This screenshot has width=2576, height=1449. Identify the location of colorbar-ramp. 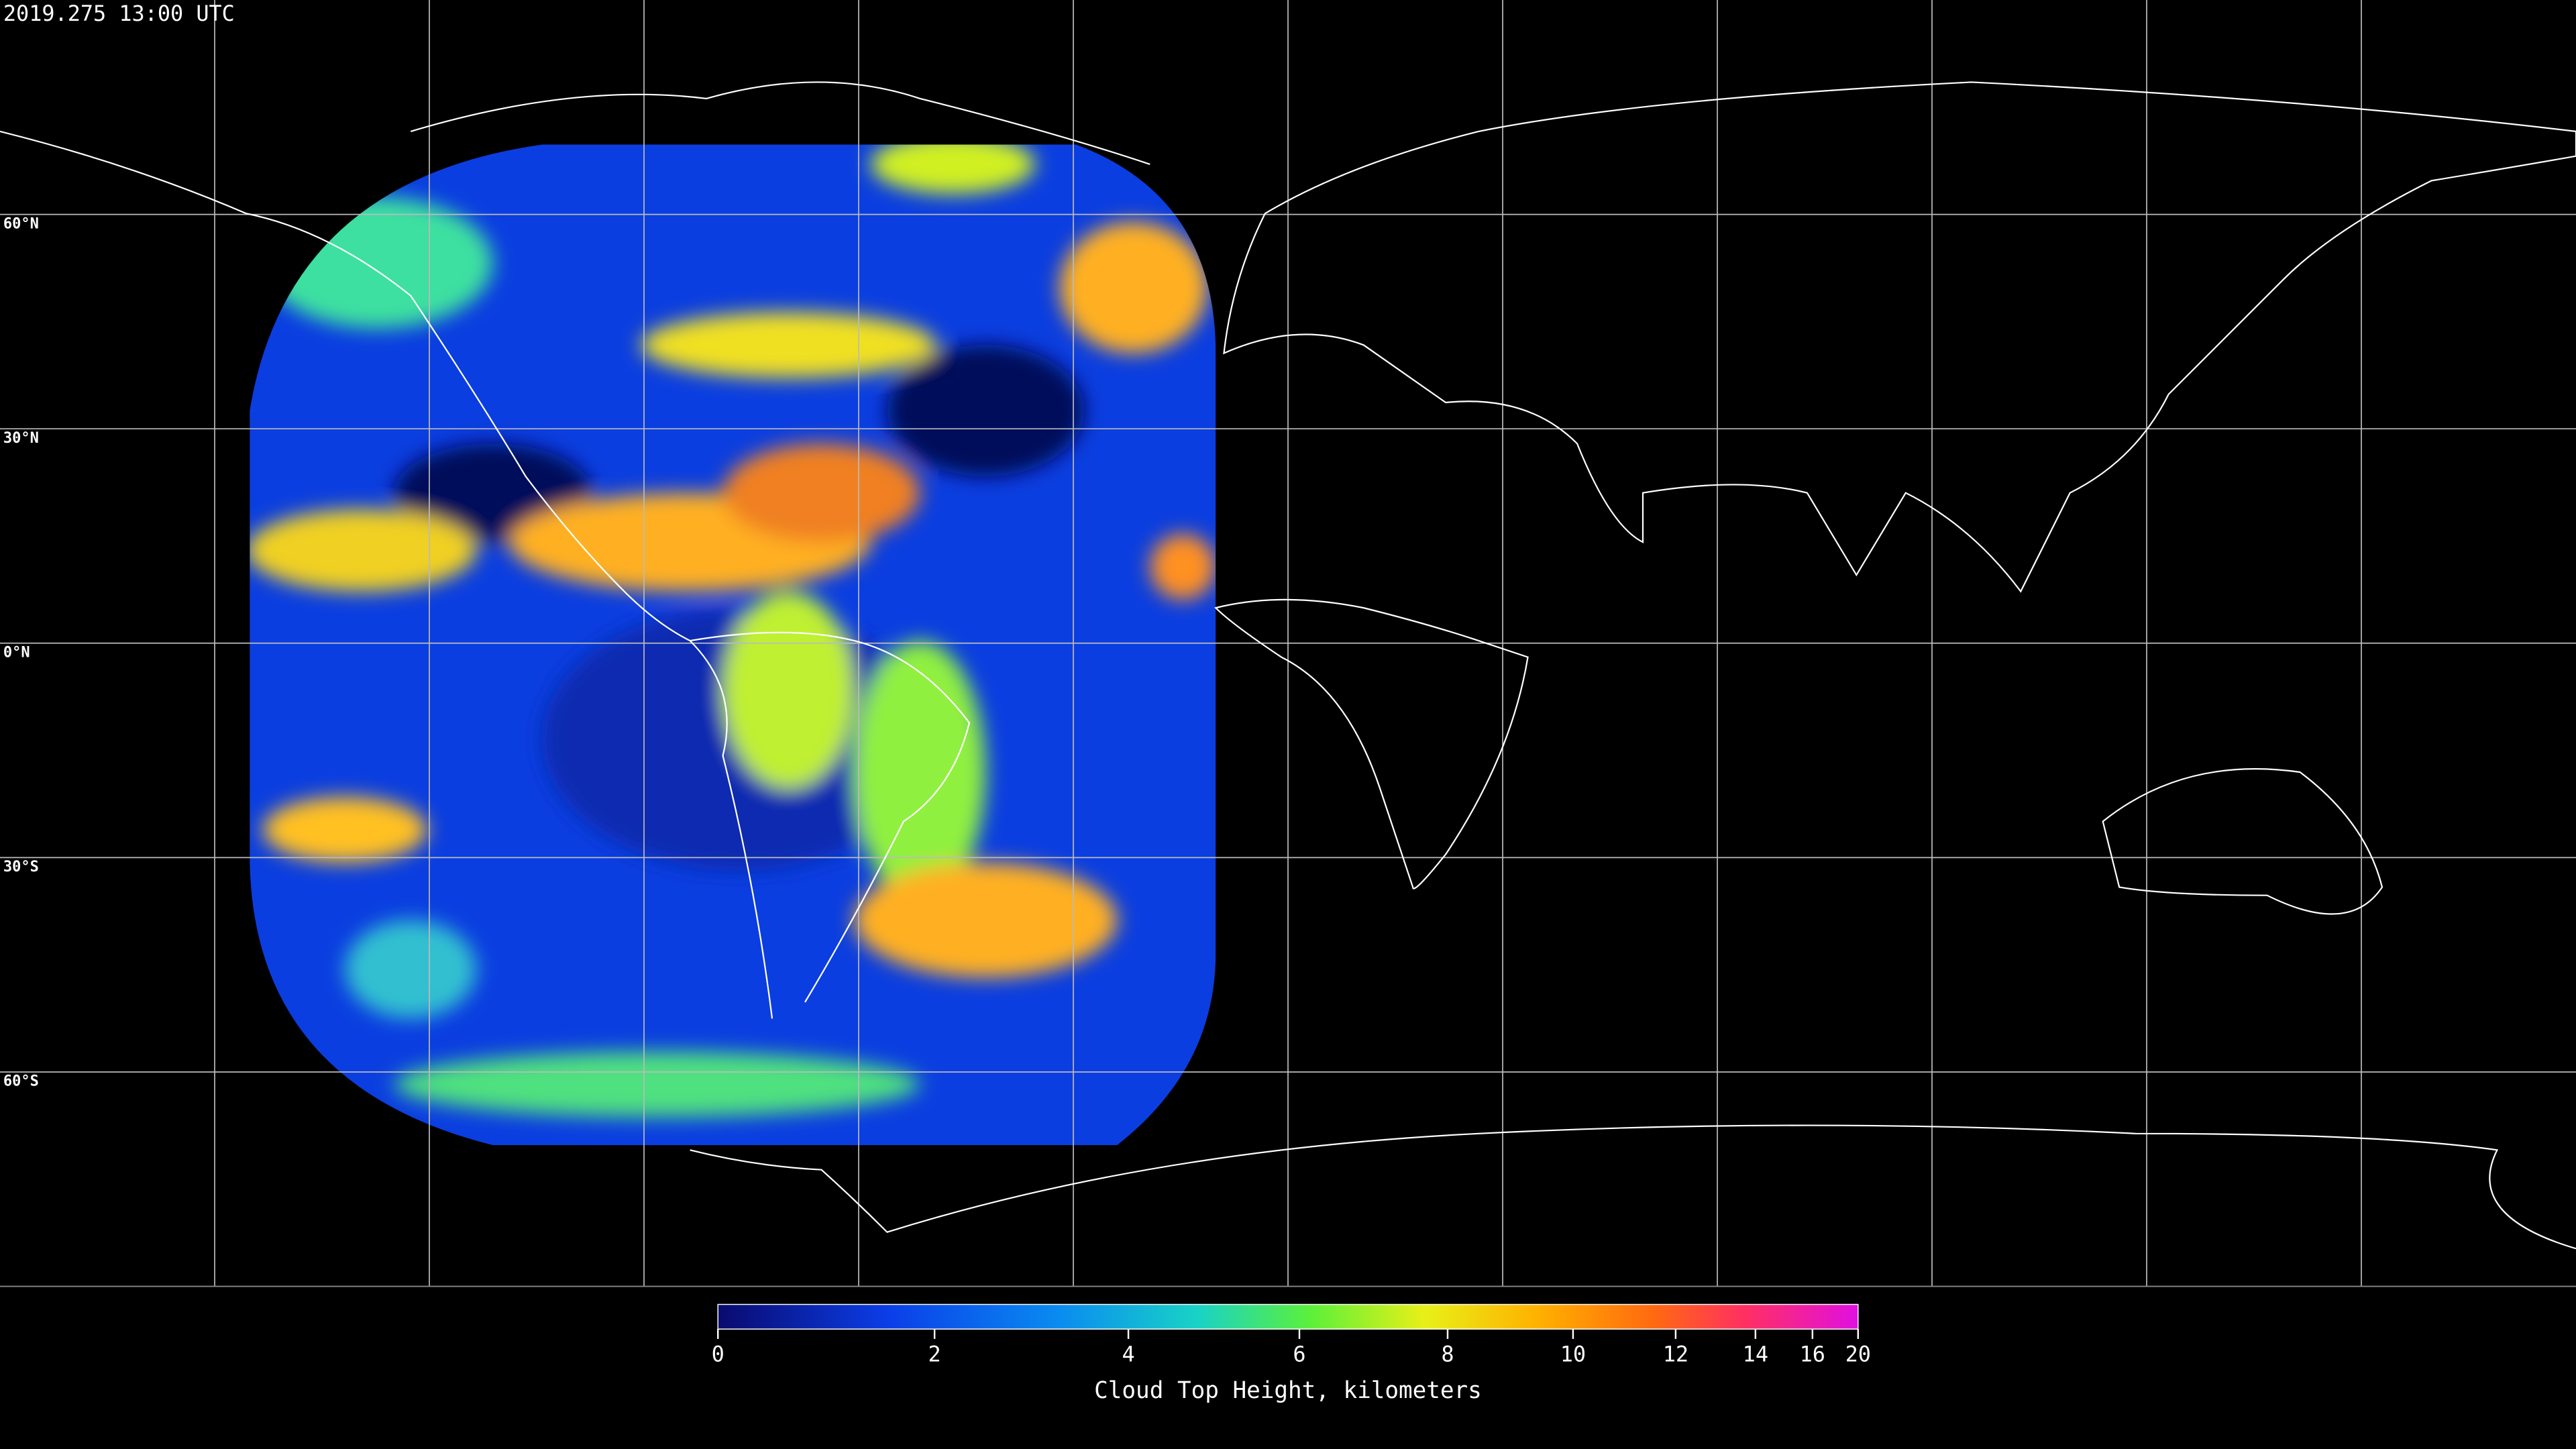
(1288, 1316).